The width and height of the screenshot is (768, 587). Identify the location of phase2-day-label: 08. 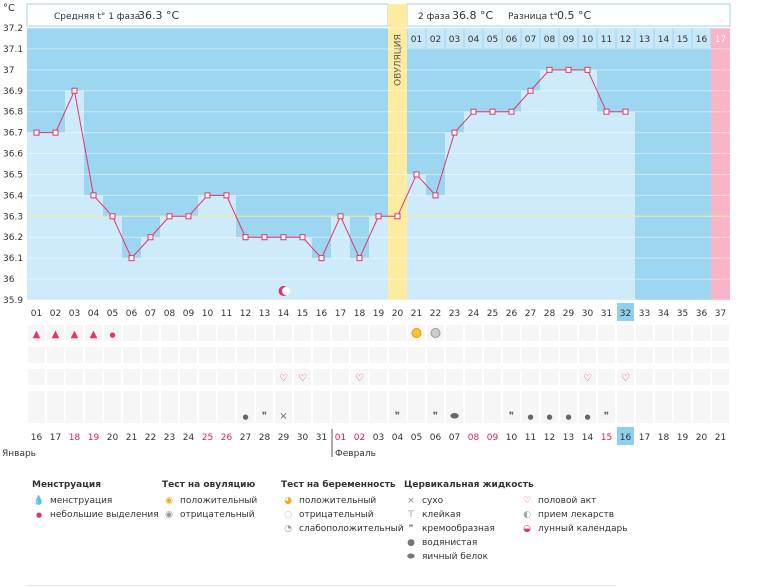
(550, 40).